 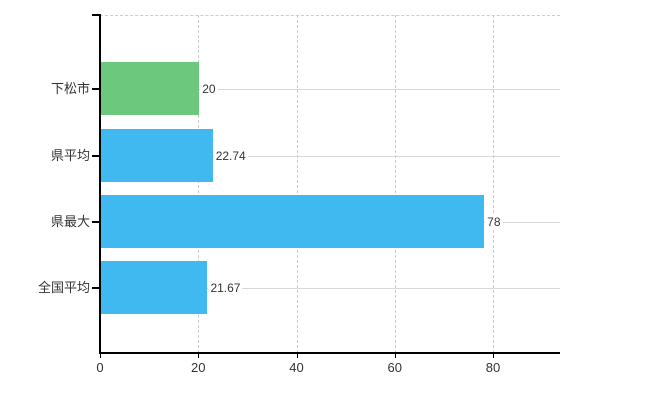 I want to click on bar-value-label: 22.74, so click(x=230, y=155).